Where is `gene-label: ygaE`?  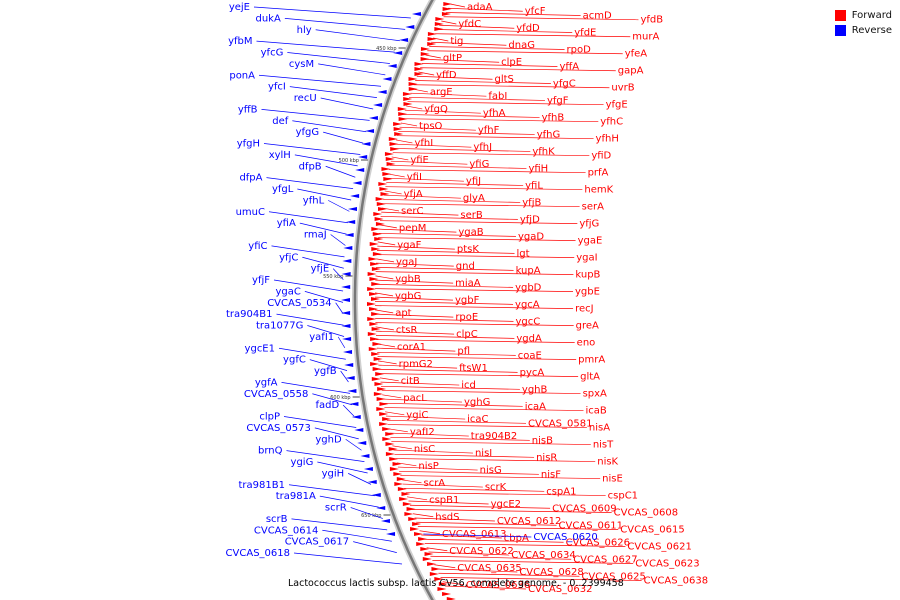
gene-label: ygaE is located at coordinates (590, 241).